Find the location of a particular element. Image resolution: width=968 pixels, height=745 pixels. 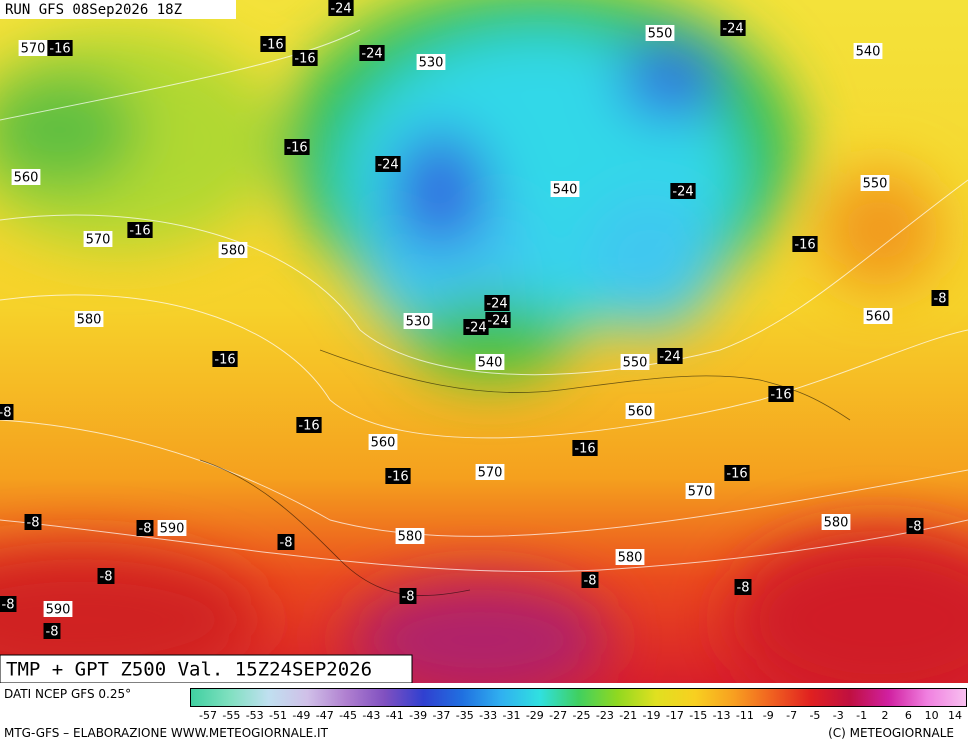

colorbar-label: -37 is located at coordinates (441, 715).